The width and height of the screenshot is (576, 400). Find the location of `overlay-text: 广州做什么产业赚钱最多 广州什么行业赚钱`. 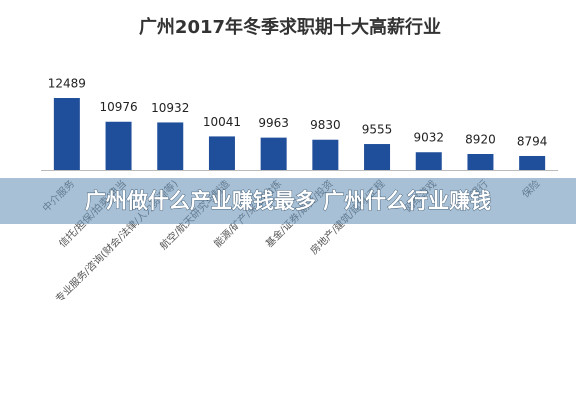

overlay-text: 广州做什么产业赚钱最多 广州什么行业赚钱 is located at coordinates (288, 201).